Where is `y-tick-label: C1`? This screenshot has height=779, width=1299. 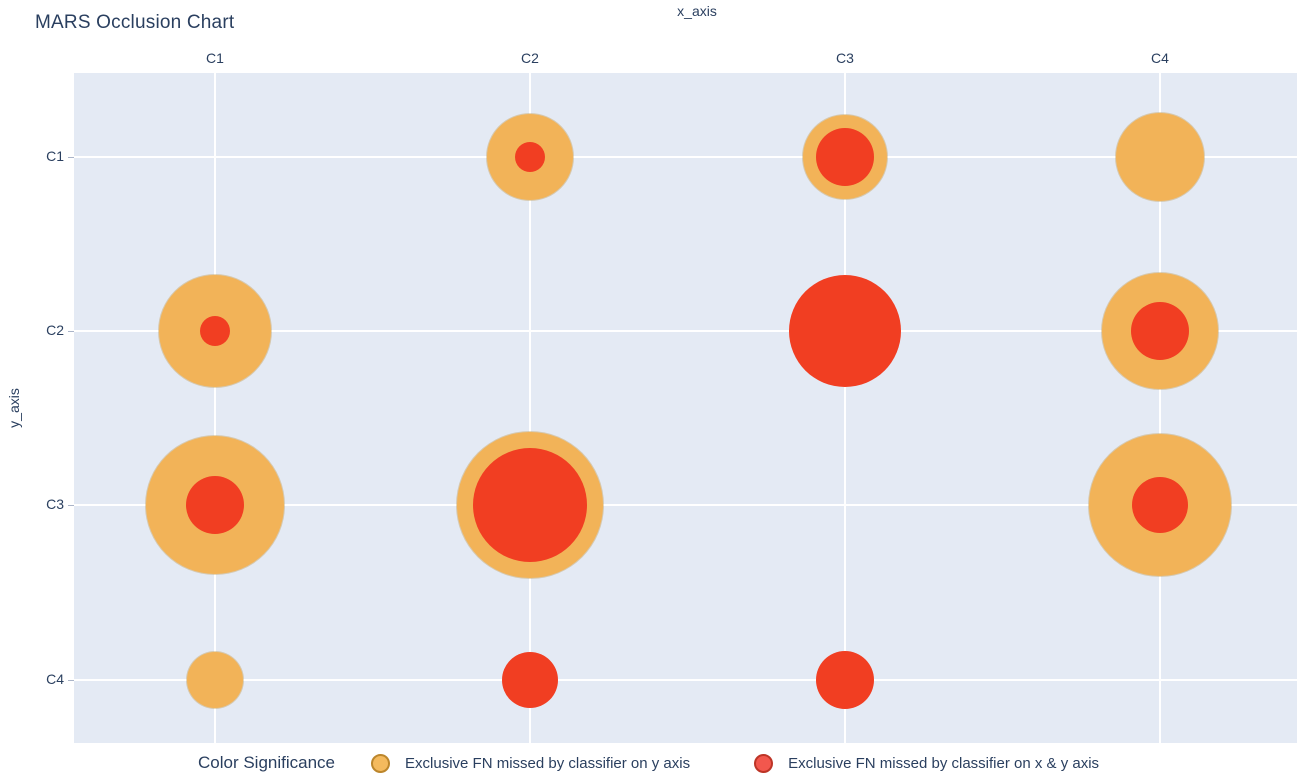
y-tick-label: C1 is located at coordinates (55, 156).